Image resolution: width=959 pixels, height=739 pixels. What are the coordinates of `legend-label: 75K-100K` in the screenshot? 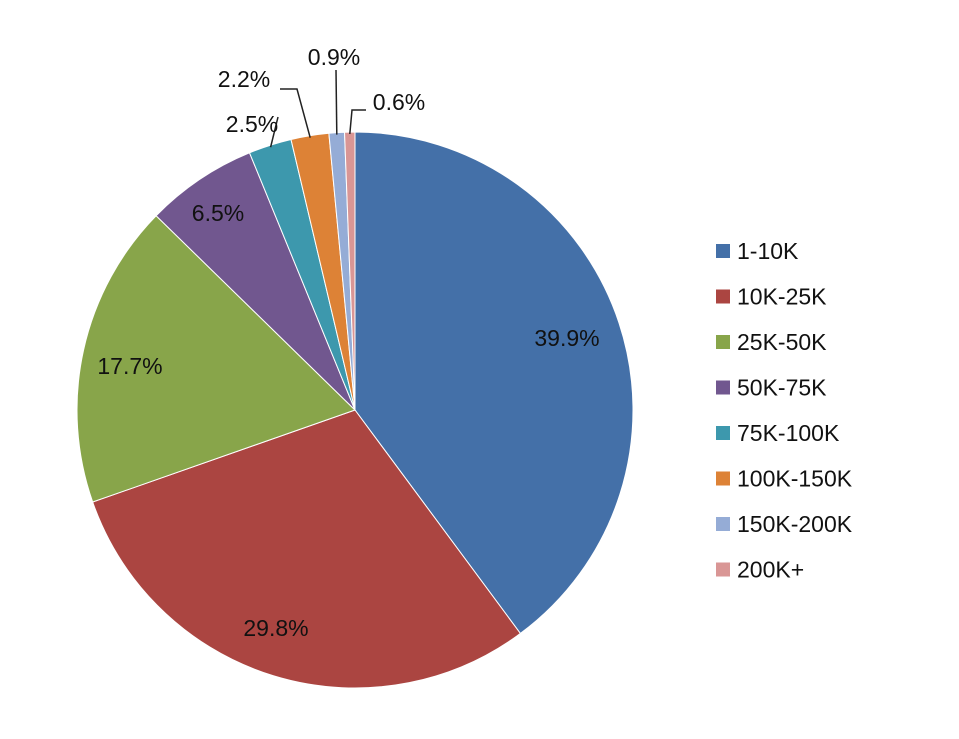 It's located at (788, 433).